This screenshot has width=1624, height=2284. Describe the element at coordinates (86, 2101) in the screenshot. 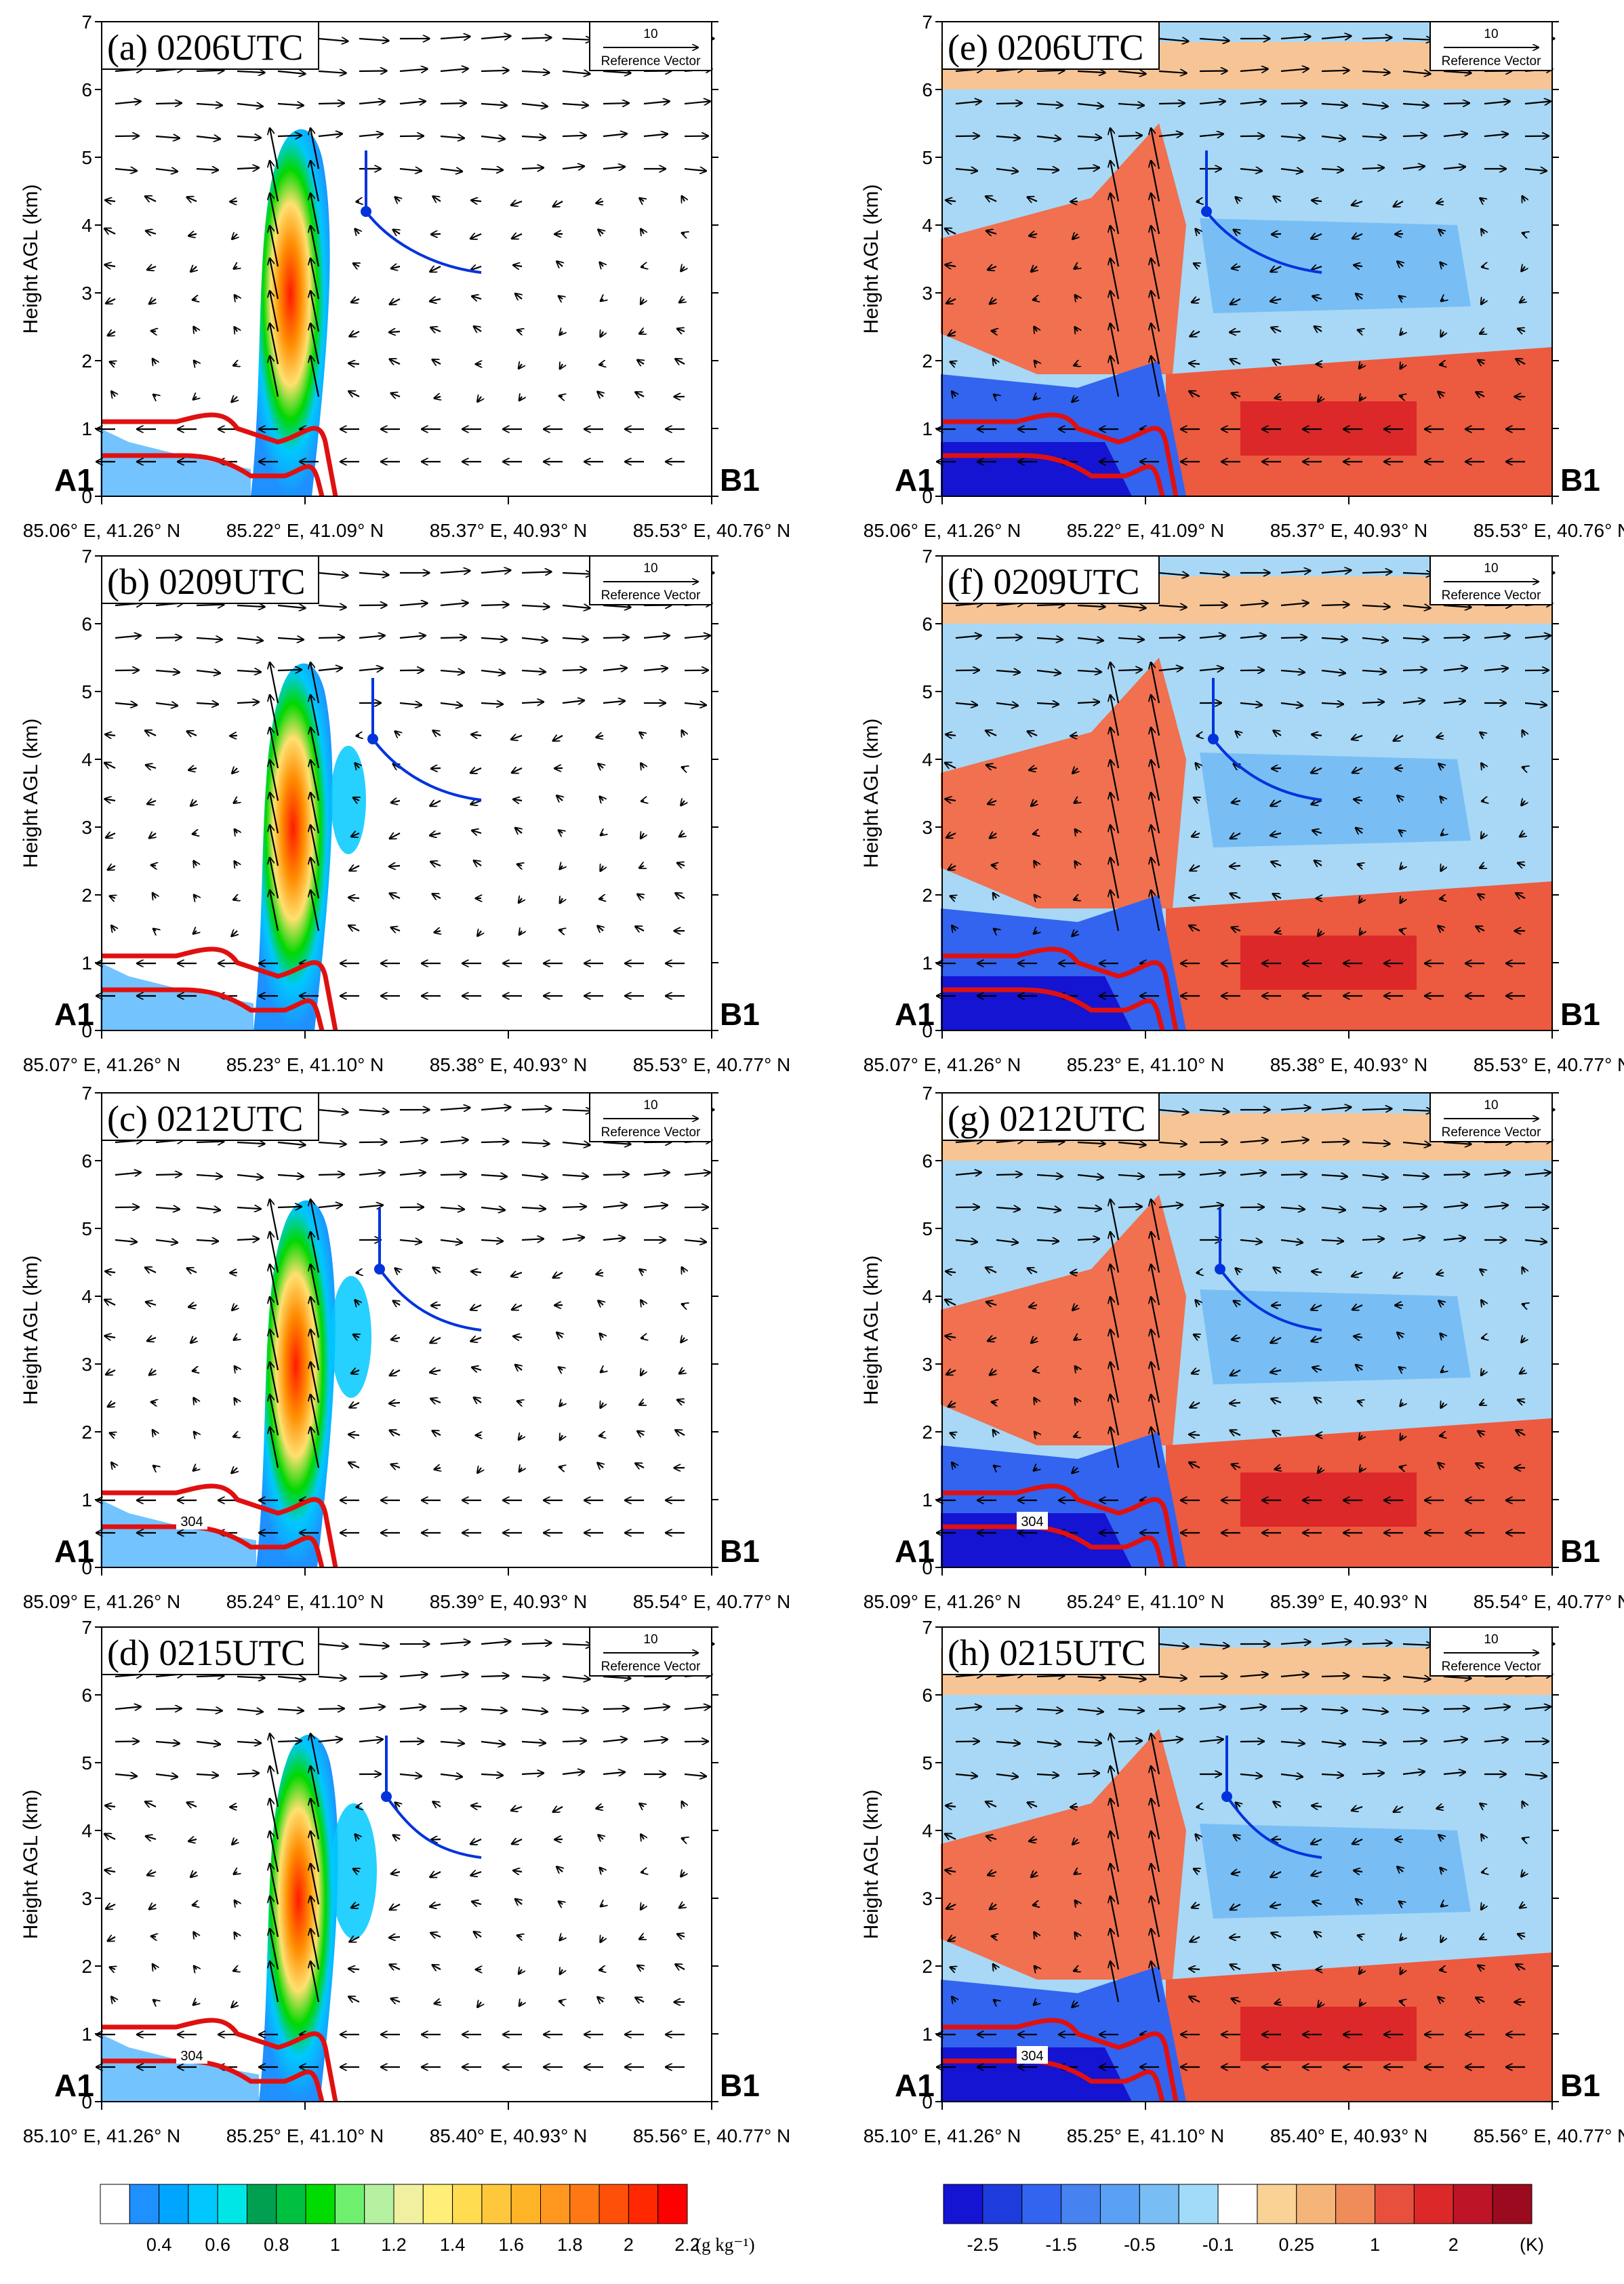

I see `y-tick-label: 0` at that location.